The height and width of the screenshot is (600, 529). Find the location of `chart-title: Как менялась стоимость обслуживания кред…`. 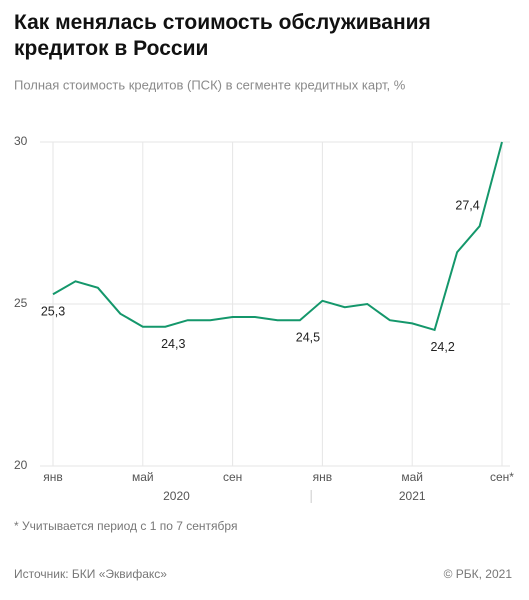

chart-title: Как менялась стоимость обслуживания кред… is located at coordinates (222, 35).